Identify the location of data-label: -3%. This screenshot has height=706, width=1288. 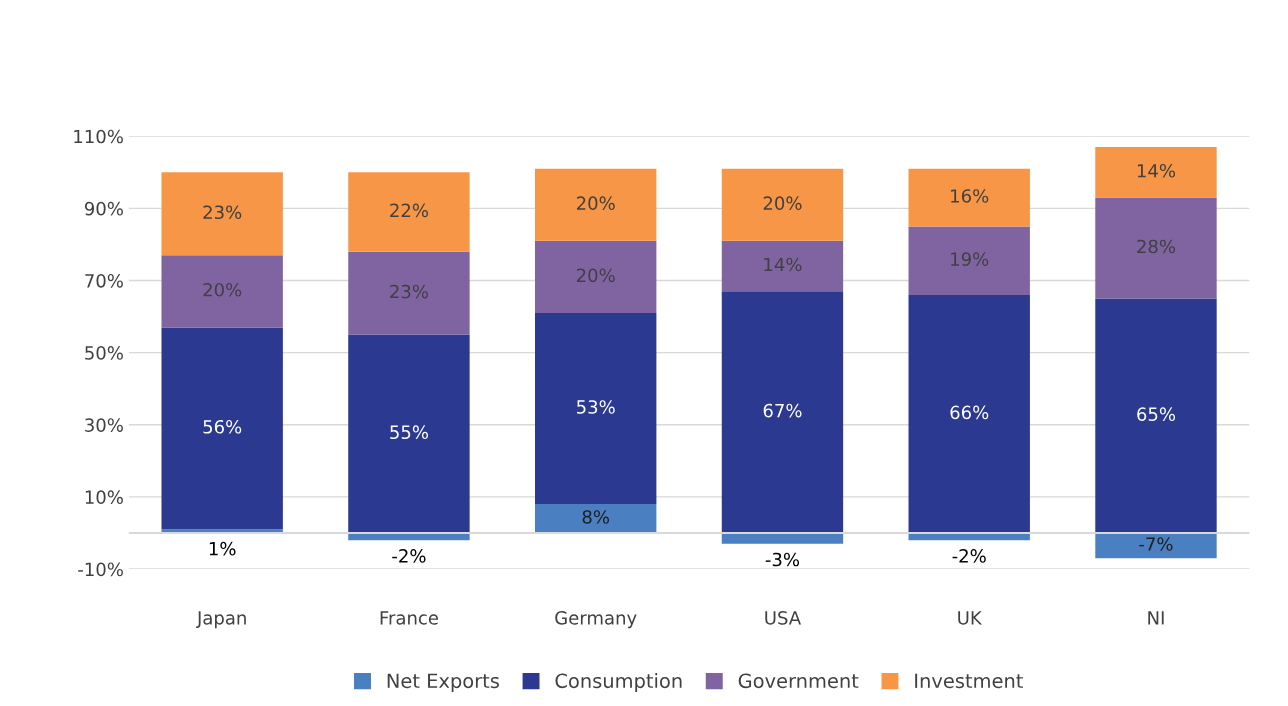
(782, 559).